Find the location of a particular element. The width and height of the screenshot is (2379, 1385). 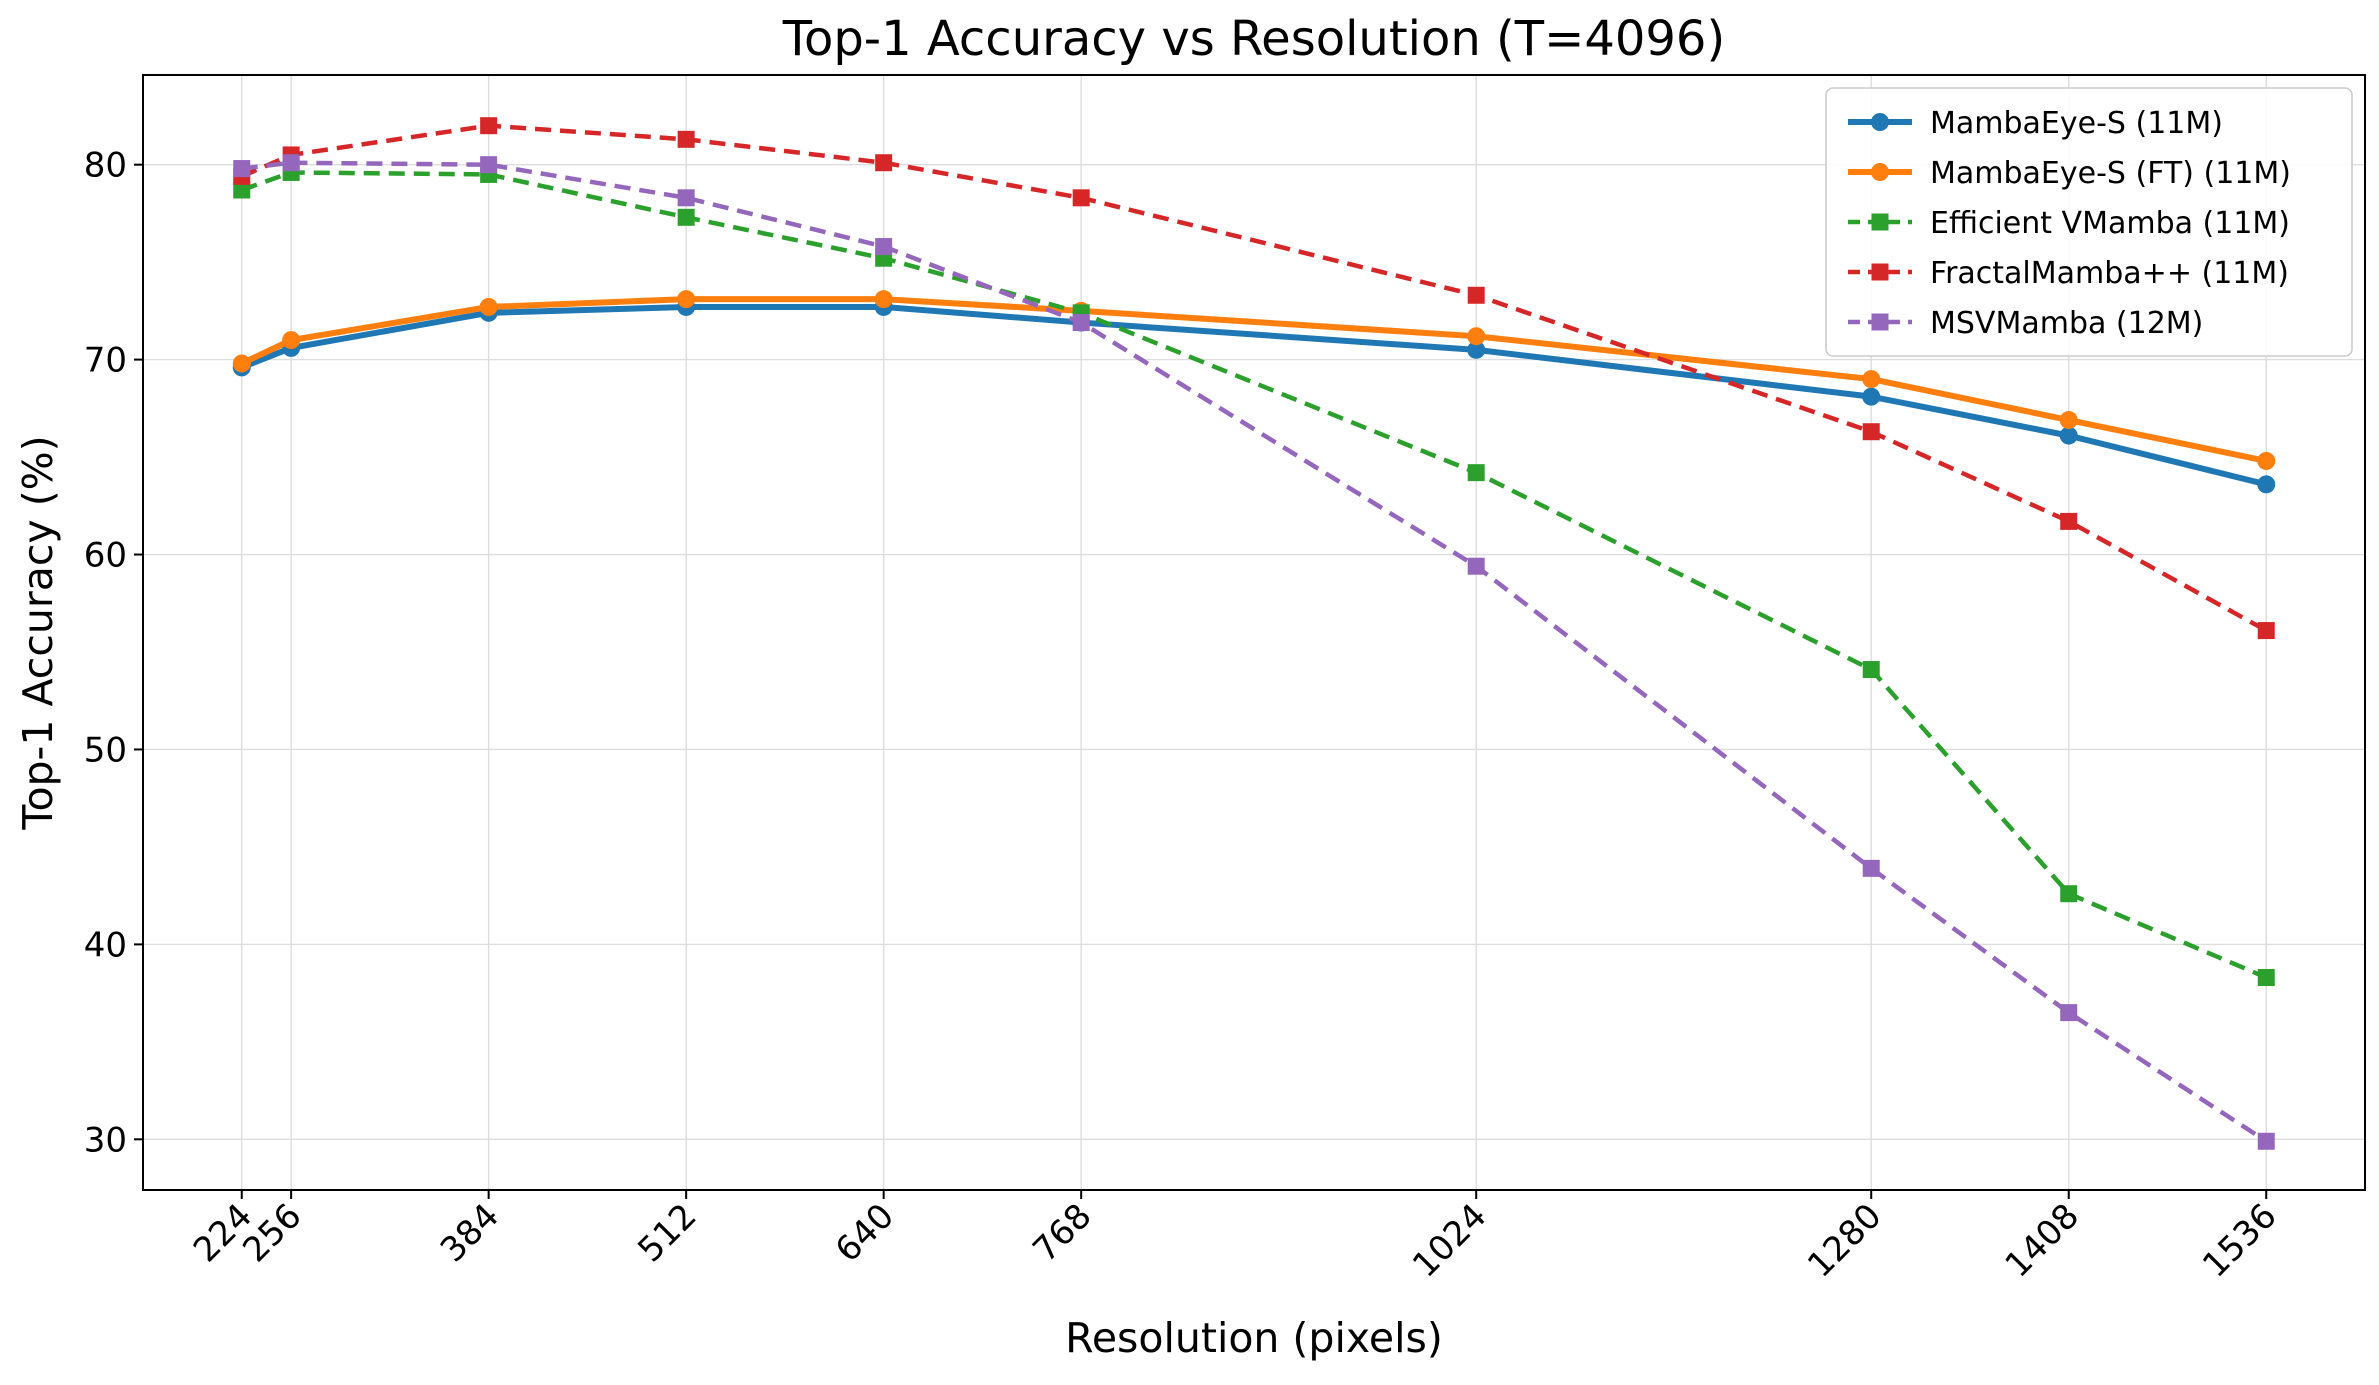

y-tick-label: 50 is located at coordinates (105, 750).